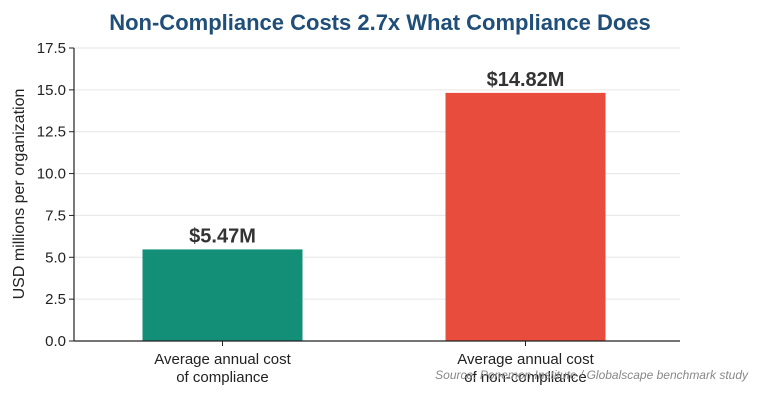 This screenshot has height=400, width=760. I want to click on y-tick-label: 15.0, so click(51, 90).